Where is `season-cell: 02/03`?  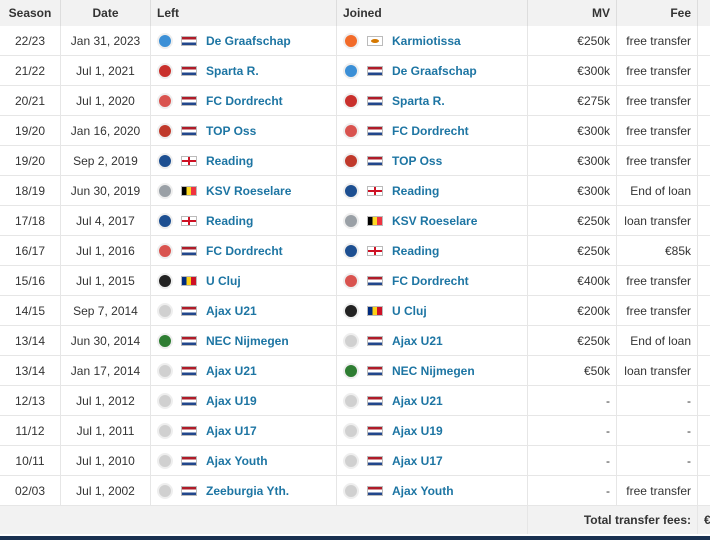
season-cell: 02/03 is located at coordinates (30, 491).